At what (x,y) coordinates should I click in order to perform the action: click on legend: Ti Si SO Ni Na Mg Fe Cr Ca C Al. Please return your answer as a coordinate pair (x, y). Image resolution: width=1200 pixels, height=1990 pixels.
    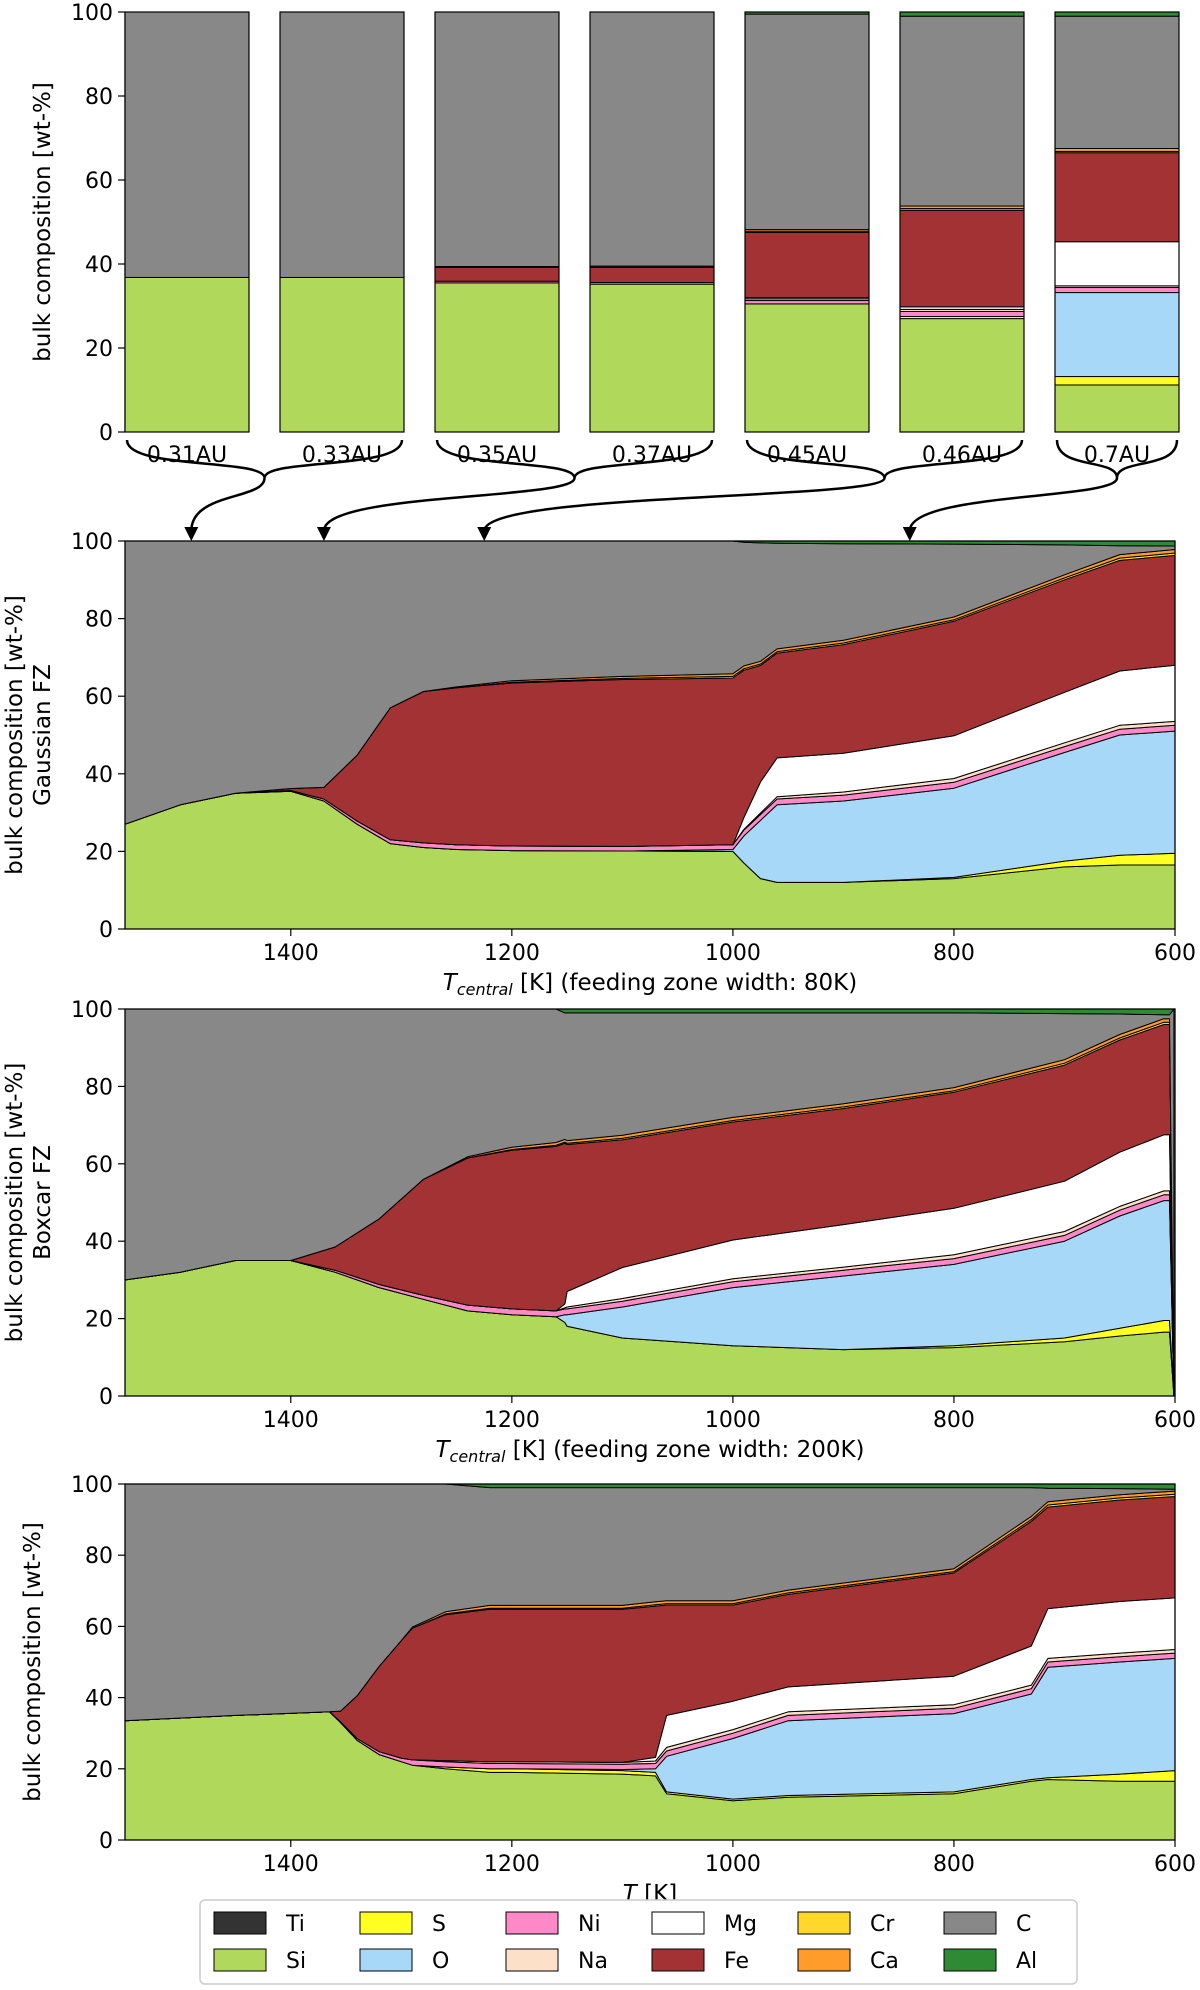
    Looking at the image, I should click on (638, 1942).